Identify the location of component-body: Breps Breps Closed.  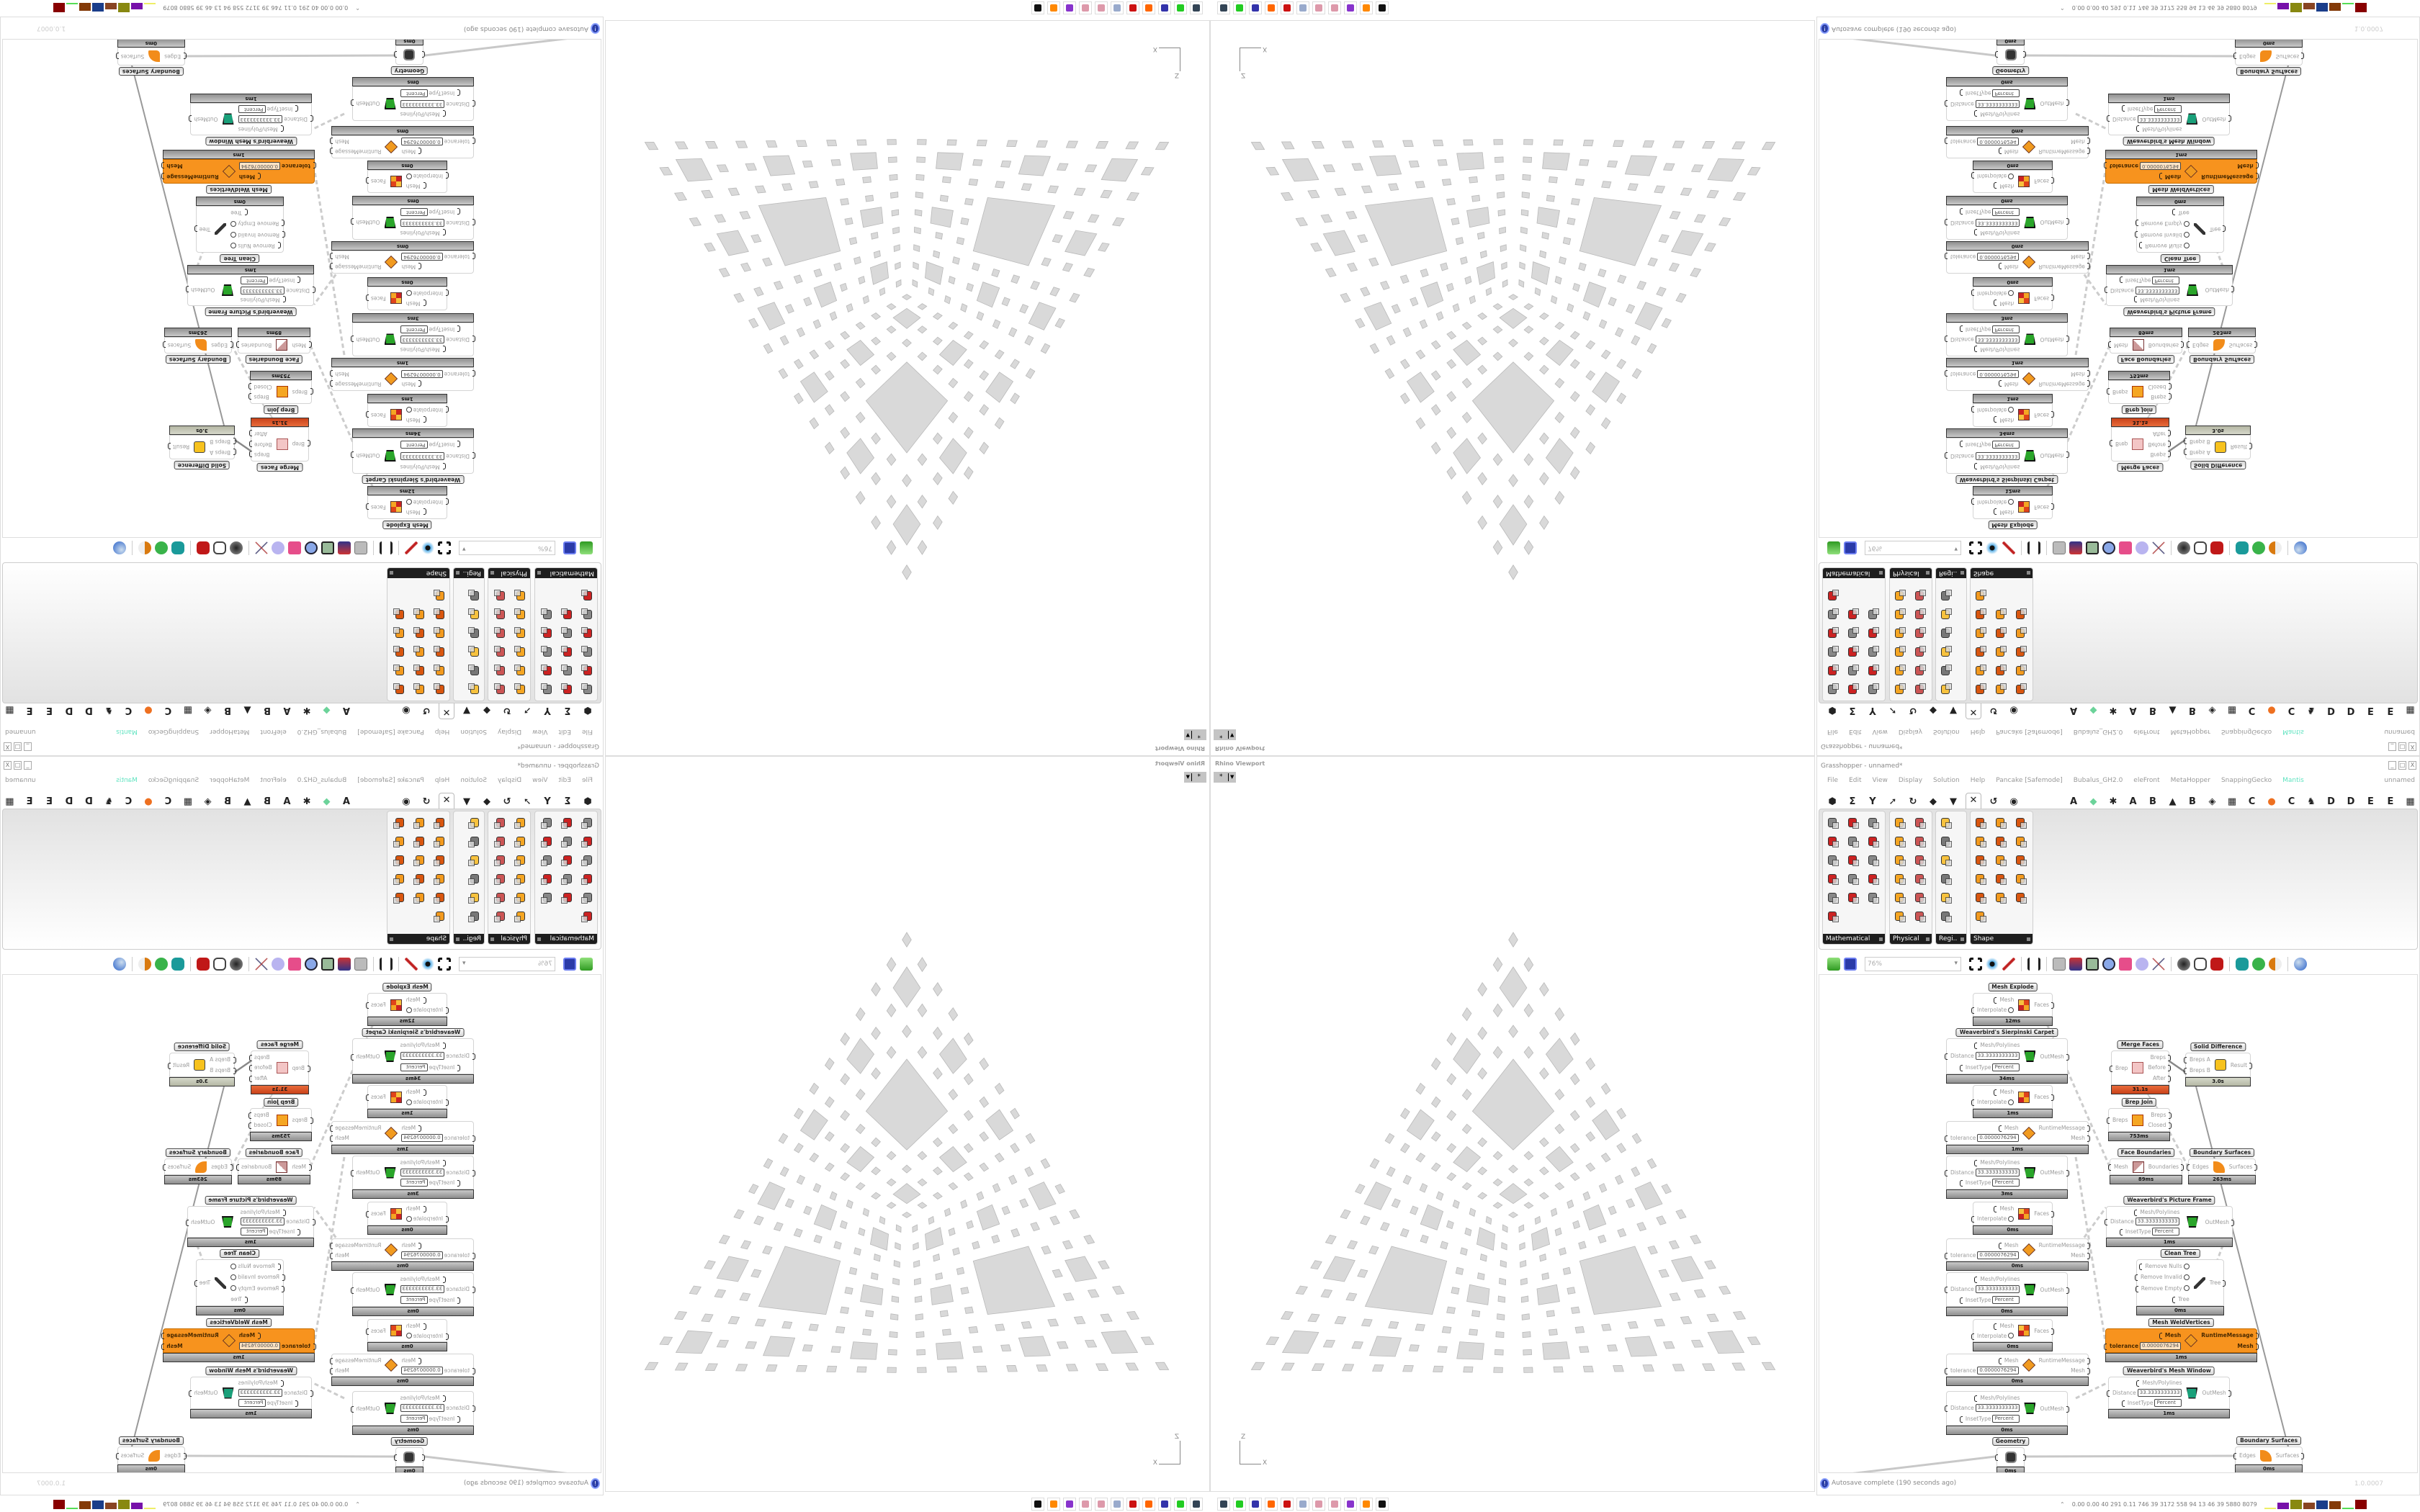
(281, 1120).